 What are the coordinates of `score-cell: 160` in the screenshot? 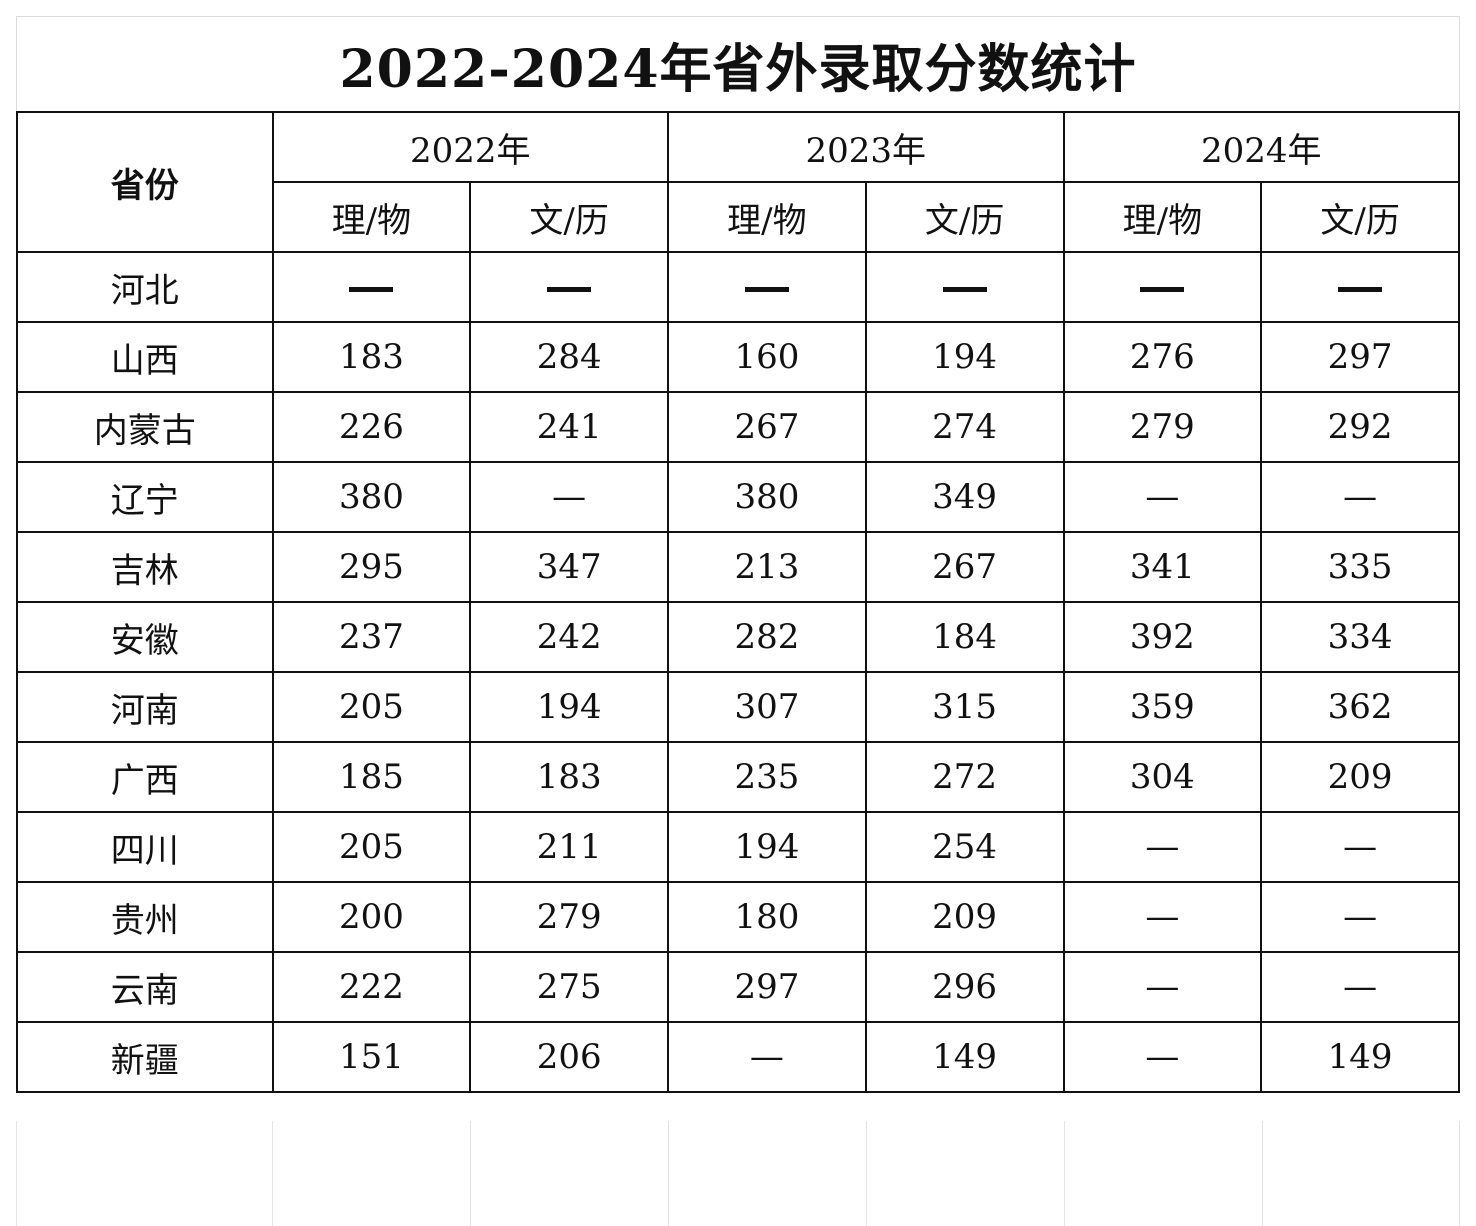 It's located at (767, 357).